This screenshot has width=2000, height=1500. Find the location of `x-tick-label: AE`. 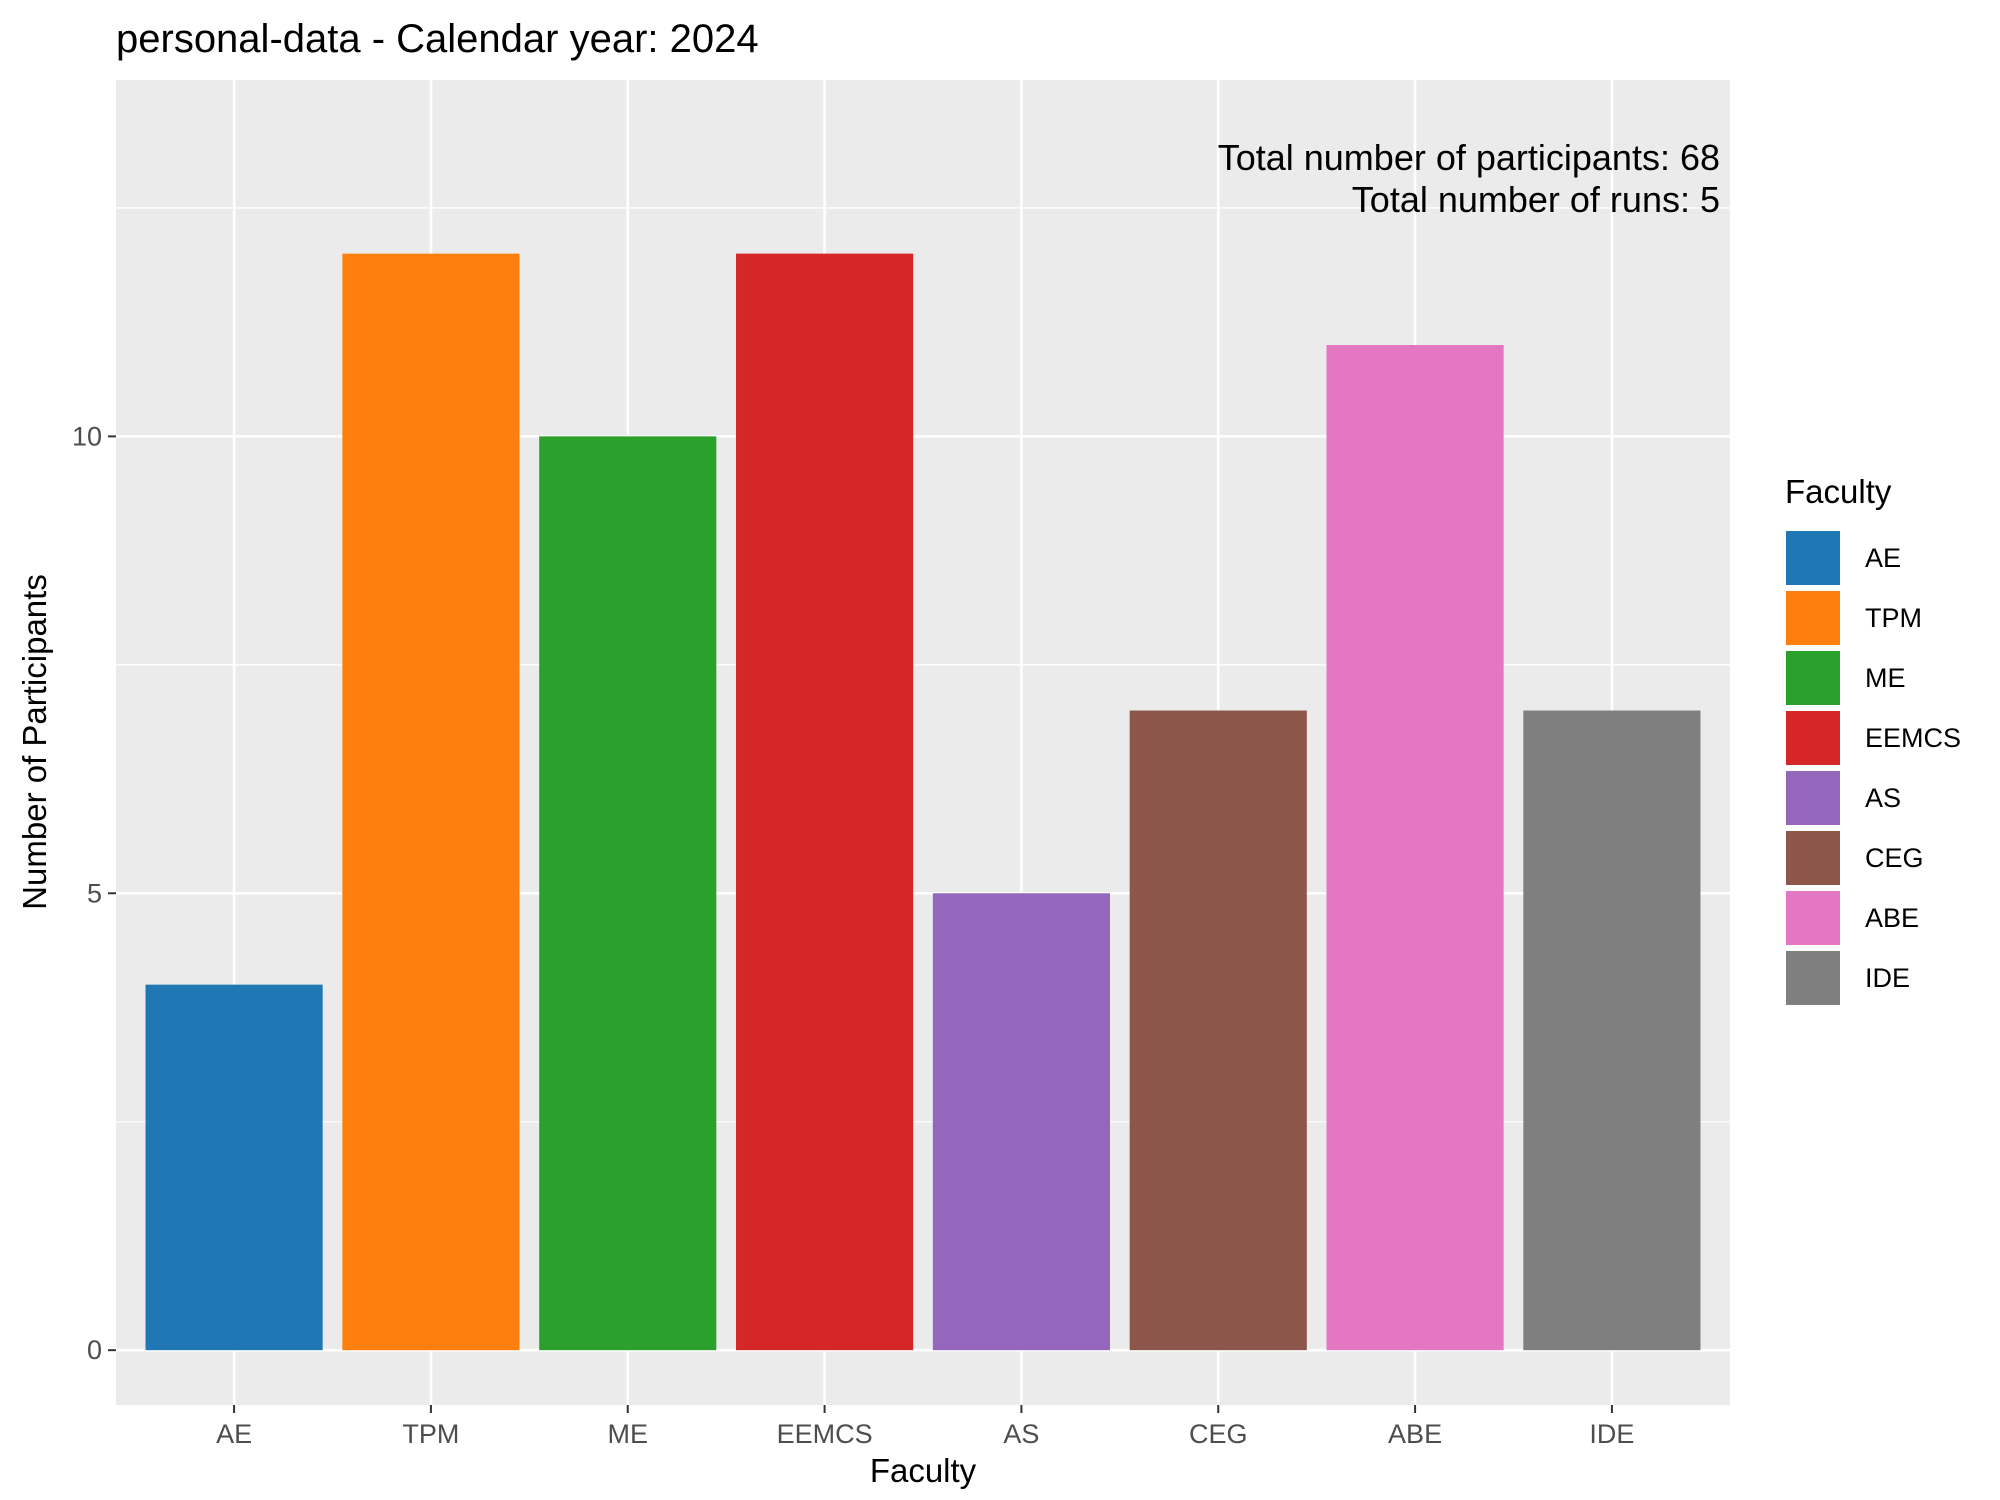

x-tick-label: AE is located at coordinates (234, 1434).